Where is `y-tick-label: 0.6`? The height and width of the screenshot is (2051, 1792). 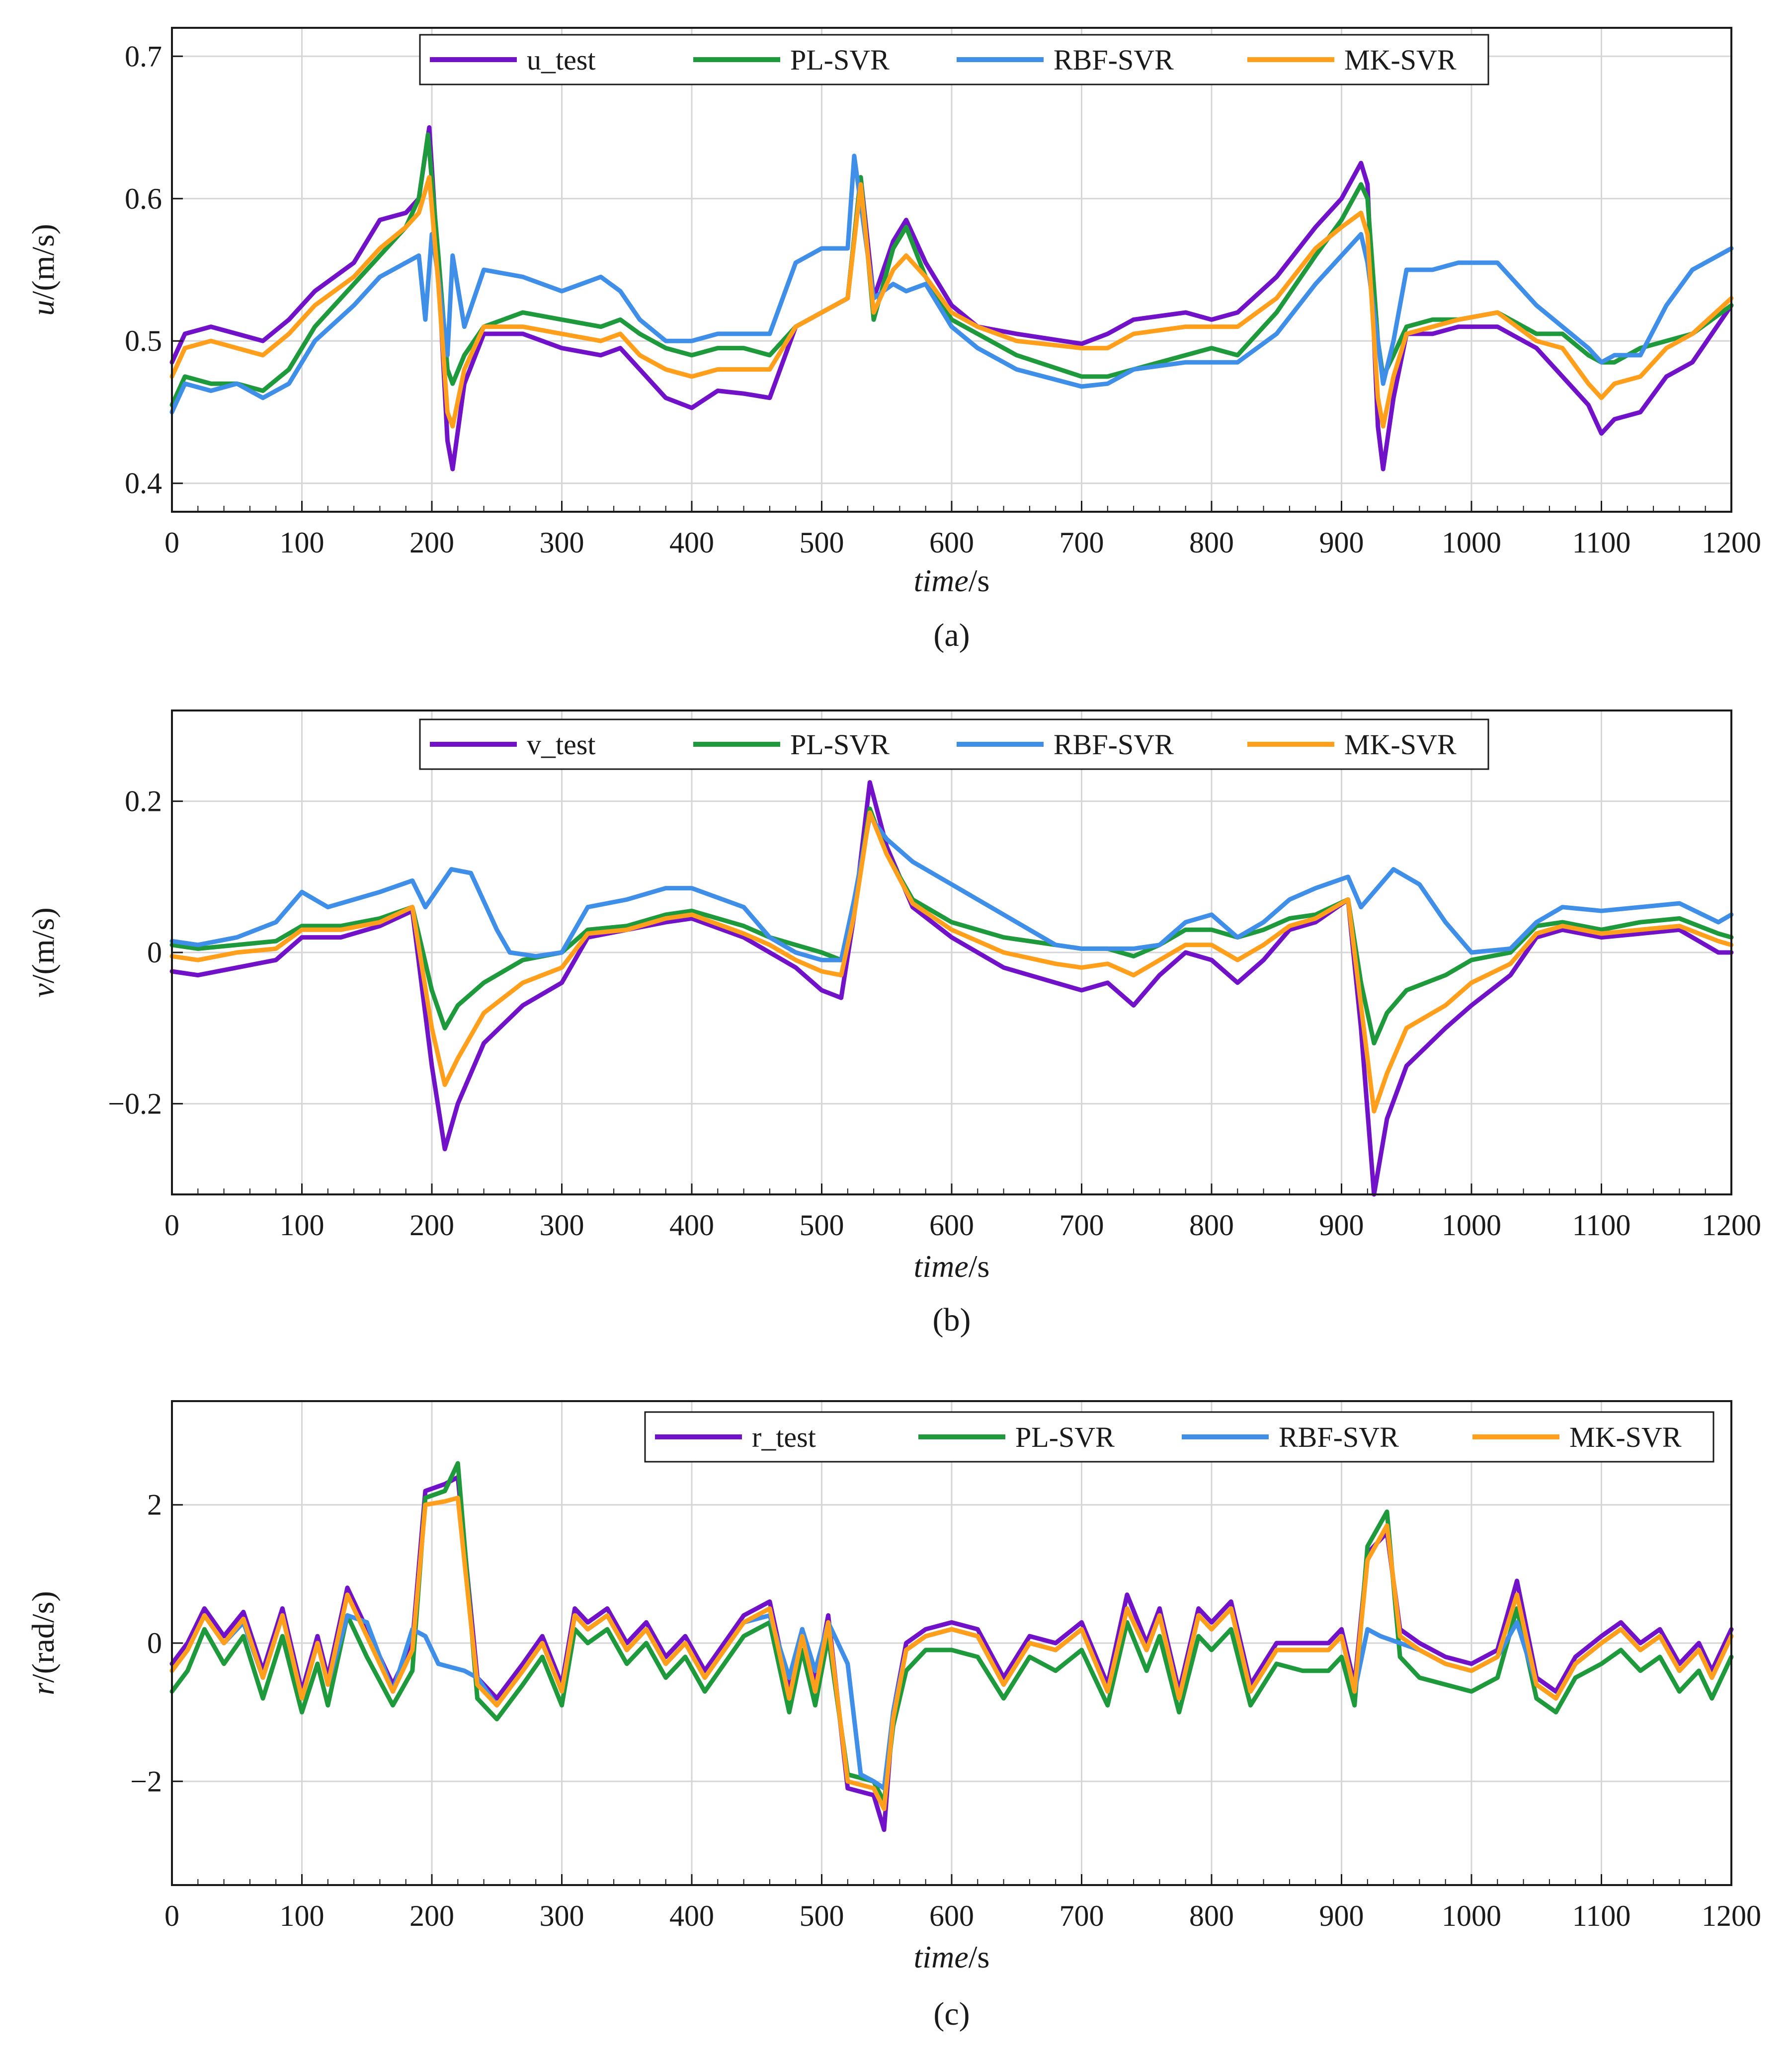
y-tick-label: 0.6 is located at coordinates (143, 198).